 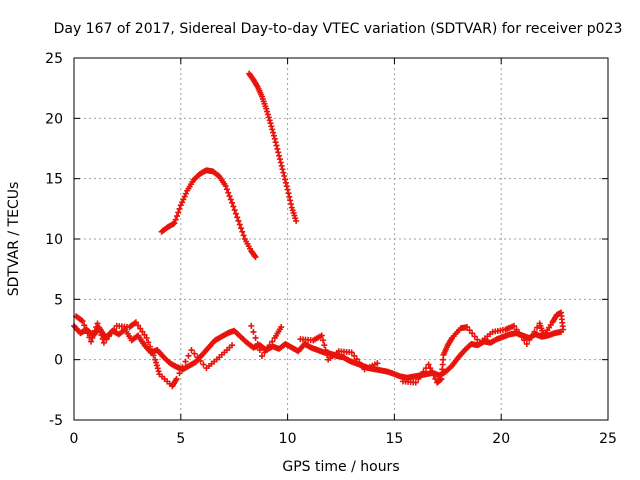 What do you see at coordinates (54, 180) in the screenshot?
I see `y-tick-label: 15` at bounding box center [54, 180].